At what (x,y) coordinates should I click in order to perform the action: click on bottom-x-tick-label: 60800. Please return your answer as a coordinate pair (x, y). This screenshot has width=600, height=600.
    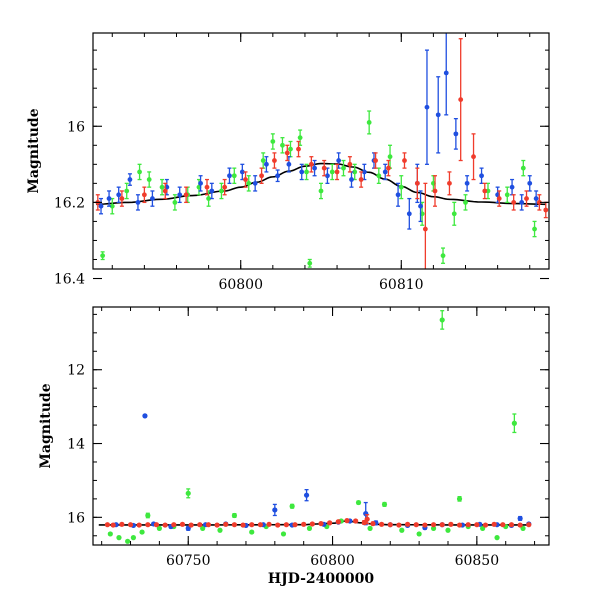
    Looking at the image, I should click on (332, 561).